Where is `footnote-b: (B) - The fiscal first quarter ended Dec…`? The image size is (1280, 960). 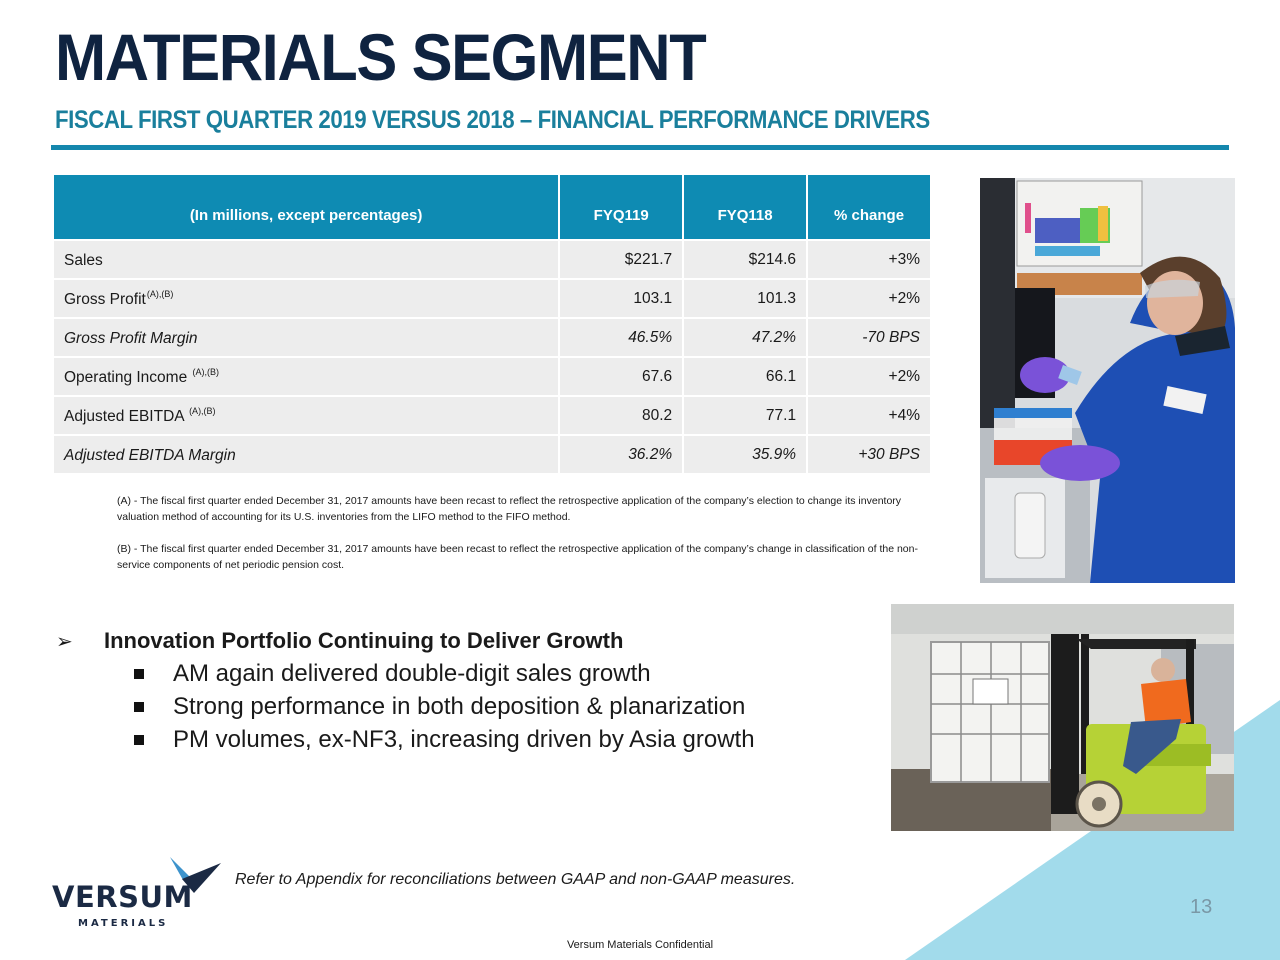
footnote-b: (B) - The fiscal first quarter ended Dec… is located at coordinates (517, 557).